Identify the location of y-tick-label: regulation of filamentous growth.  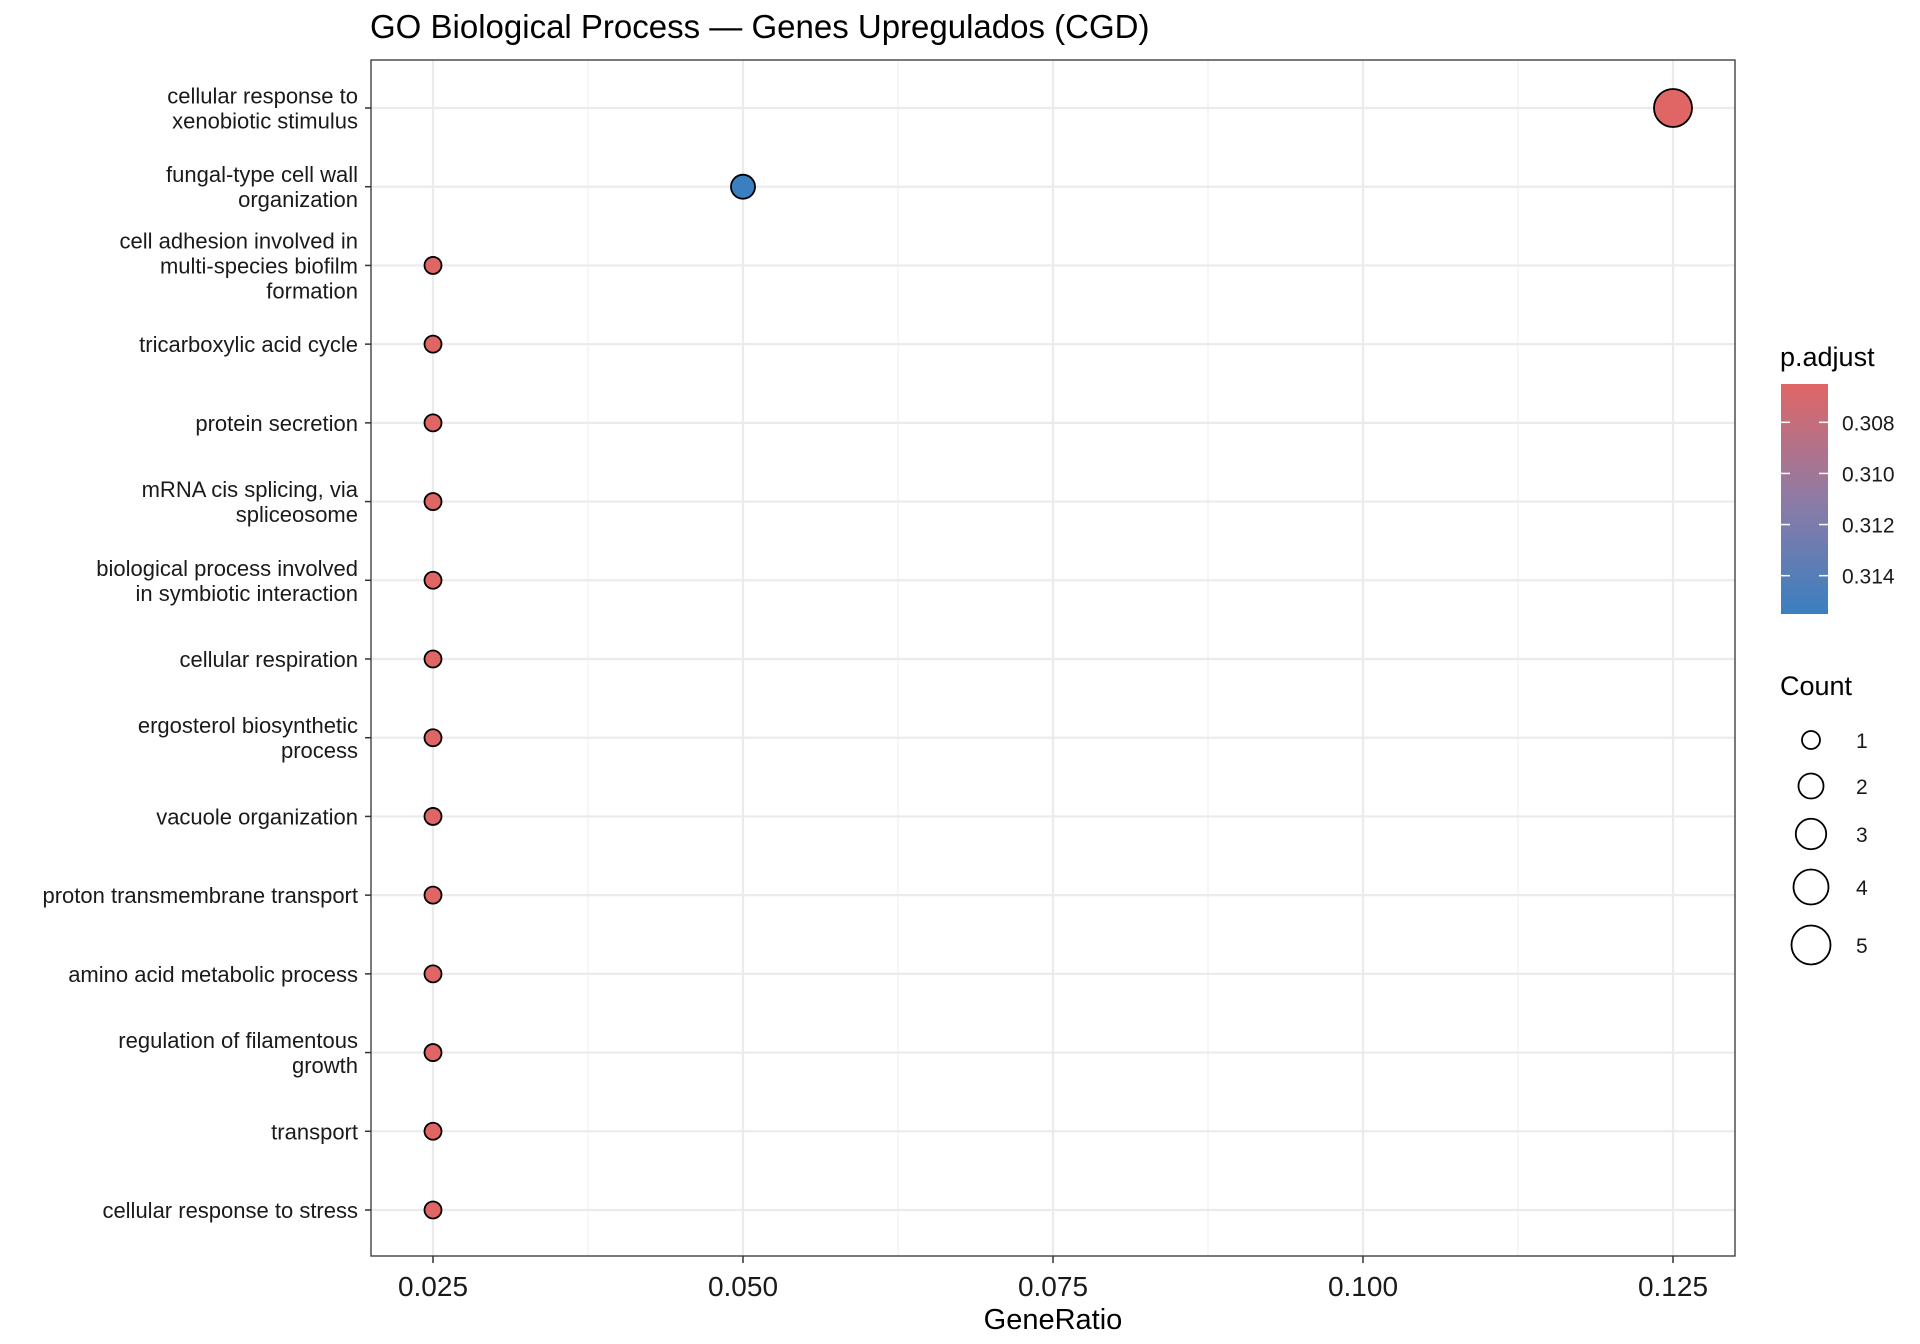
(238, 1053).